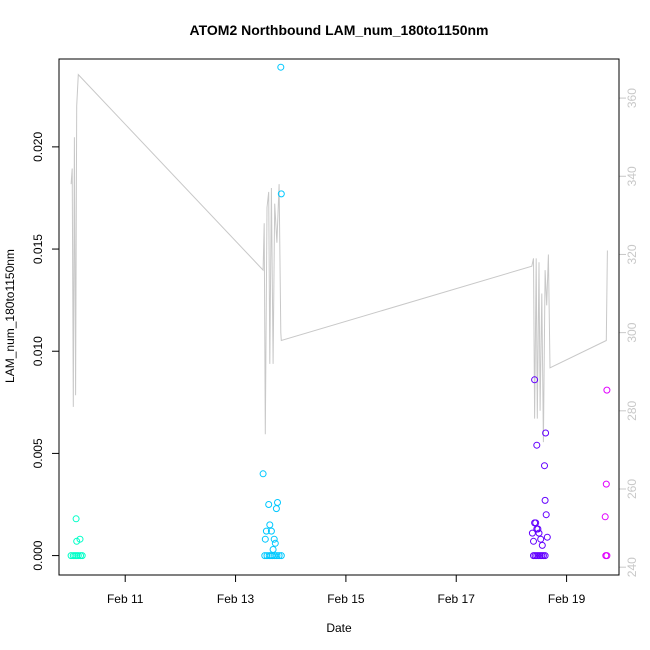  I want to click on y2-tick-label: 300, so click(632, 332).